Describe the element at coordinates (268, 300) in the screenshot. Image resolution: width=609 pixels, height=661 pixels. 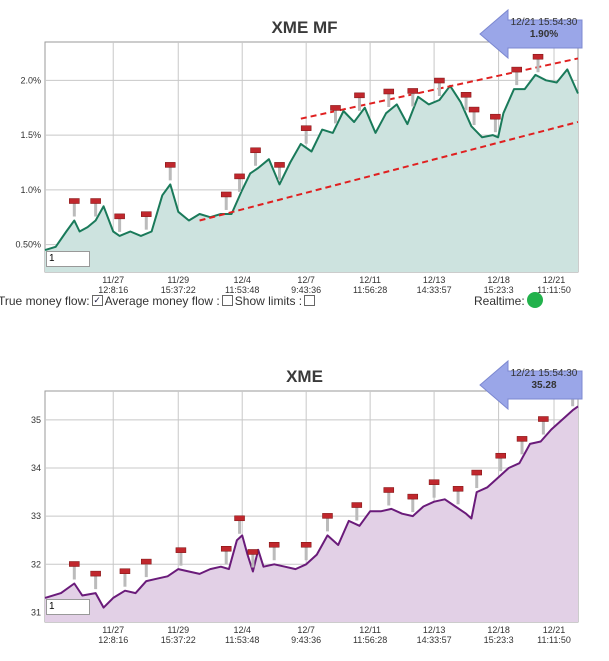
I see `show-limits-label: Show limits :` at that location.